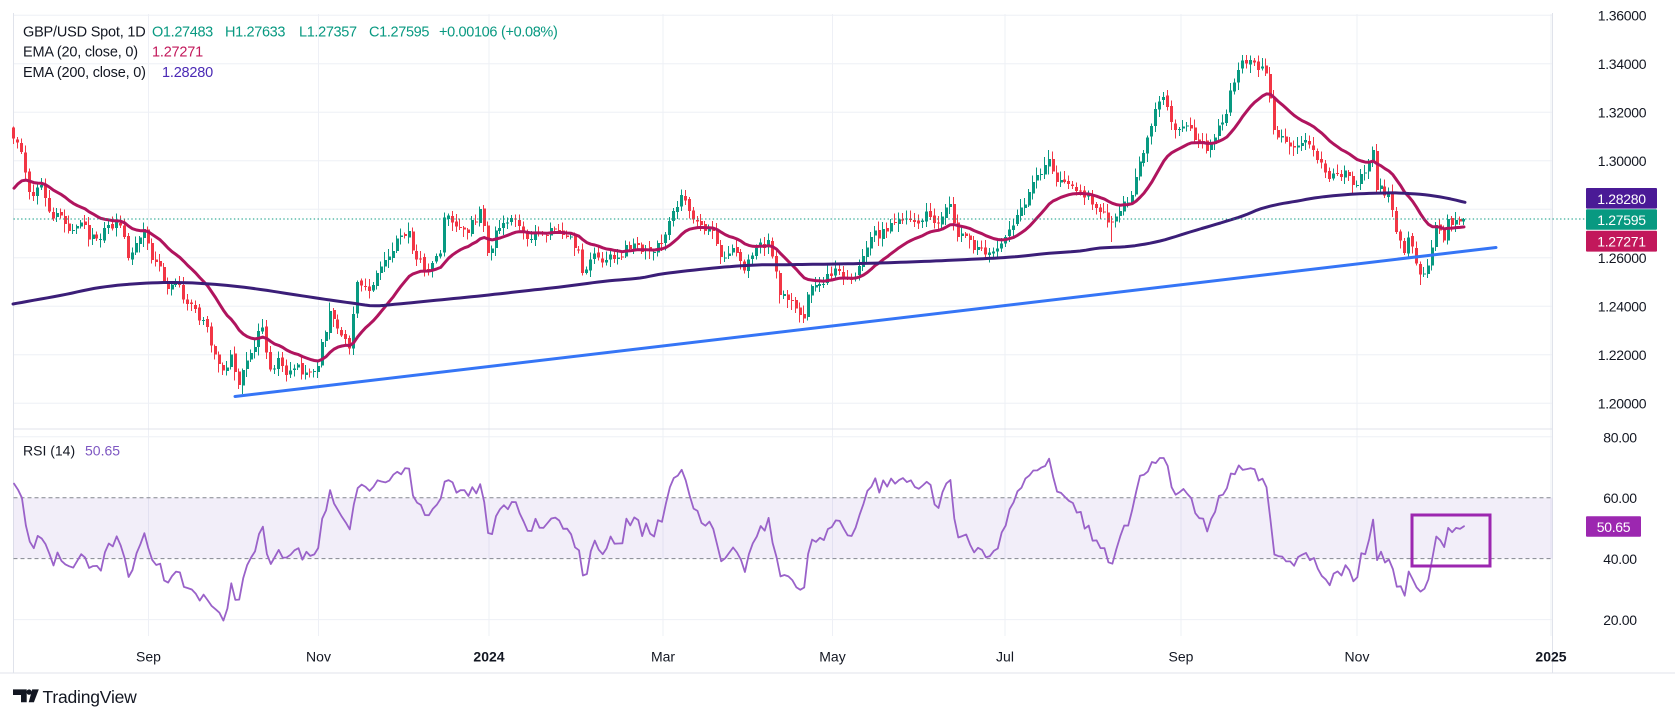 The height and width of the screenshot is (718, 1675). Describe the element at coordinates (1622, 258) in the screenshot. I see `svg-text: 1.26000` at that location.